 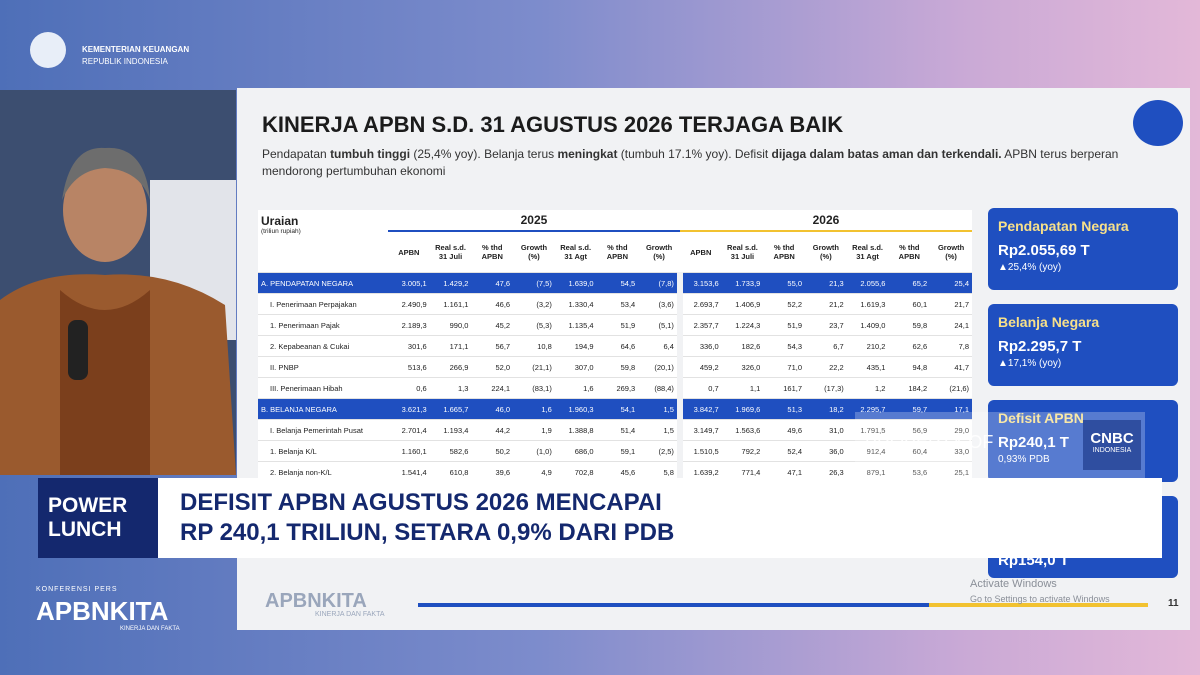 What do you see at coordinates (742, 388) in the screenshot?
I see `cell: 1,1` at bounding box center [742, 388].